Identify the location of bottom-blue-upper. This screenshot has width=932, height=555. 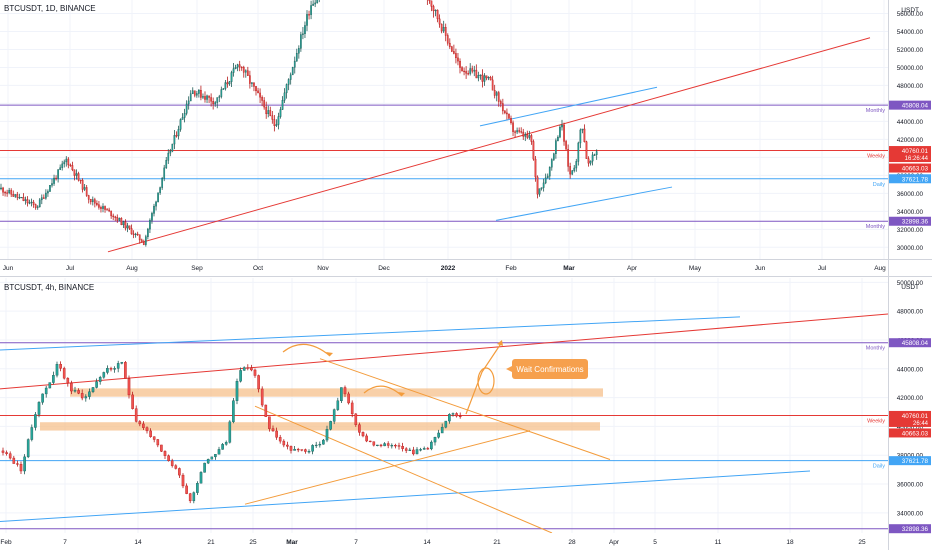
(370, 333).